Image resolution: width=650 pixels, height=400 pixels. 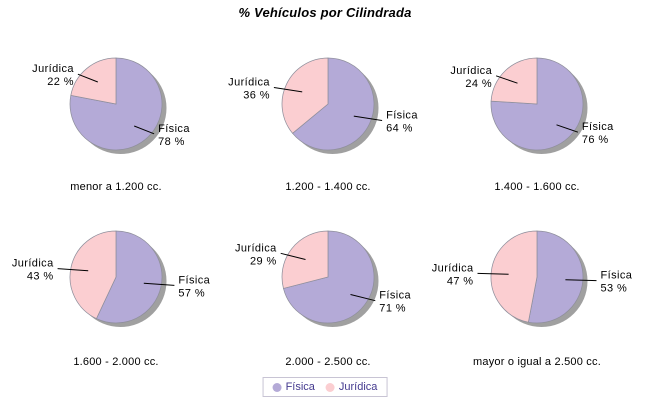 I want to click on slice-label-fisica: Física 78 %, so click(x=174, y=135).